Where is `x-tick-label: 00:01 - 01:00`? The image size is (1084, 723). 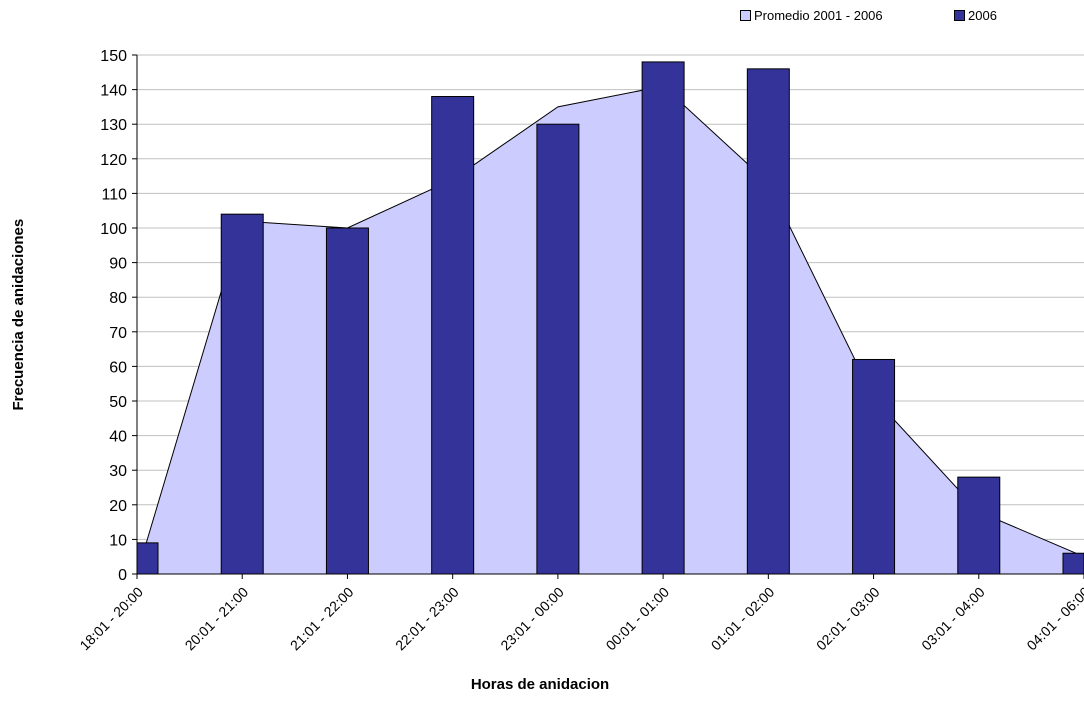 x-tick-label: 00:01 - 01:00 is located at coordinates (638, 619).